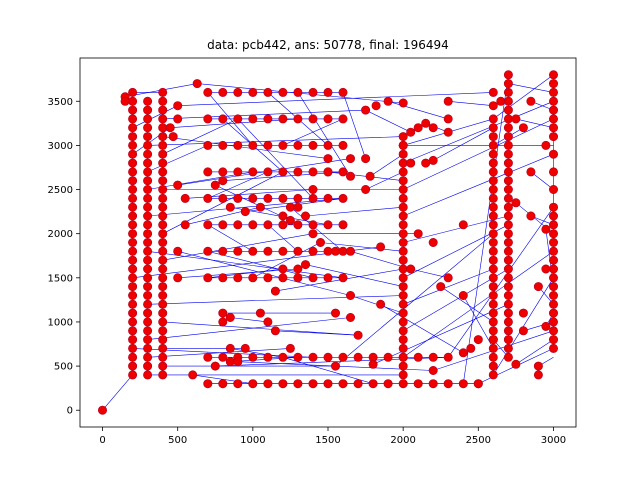 The height and width of the screenshot is (480, 640). What do you see at coordinates (553, 440) in the screenshot?
I see `x-tick-label: 3000` at bounding box center [553, 440].